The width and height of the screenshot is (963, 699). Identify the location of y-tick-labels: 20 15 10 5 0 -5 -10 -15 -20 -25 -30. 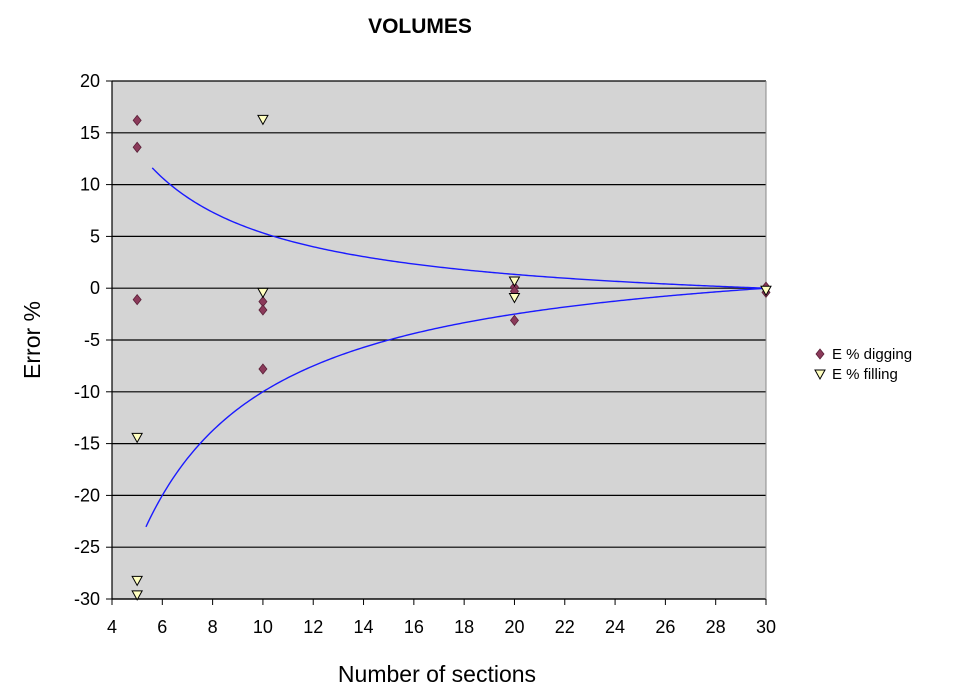
(87, 340).